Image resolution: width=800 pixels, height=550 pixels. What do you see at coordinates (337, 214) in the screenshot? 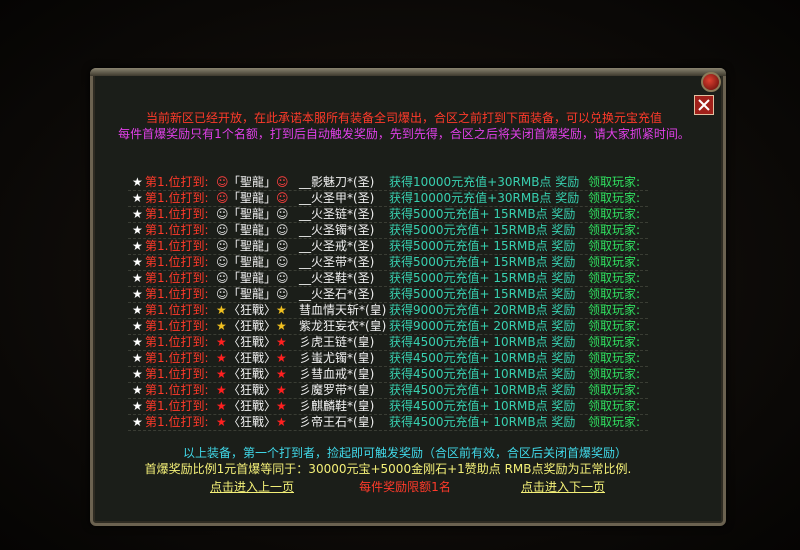
I see `item-name: __火圣链*(圣)` at bounding box center [337, 214].